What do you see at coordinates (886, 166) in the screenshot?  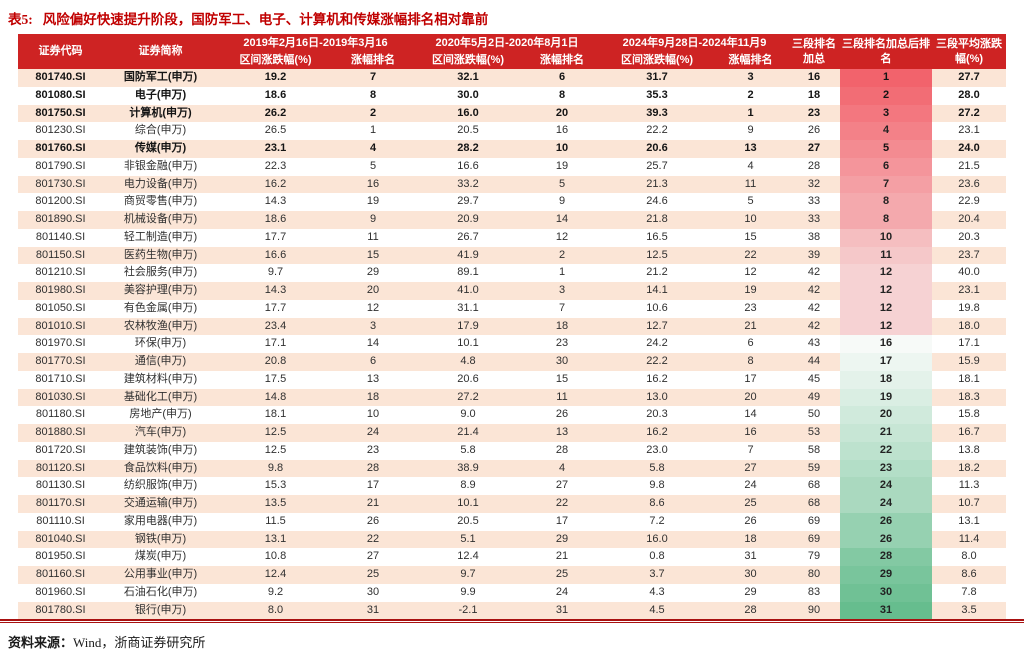 I see `rank-after-cell: 6` at bounding box center [886, 166].